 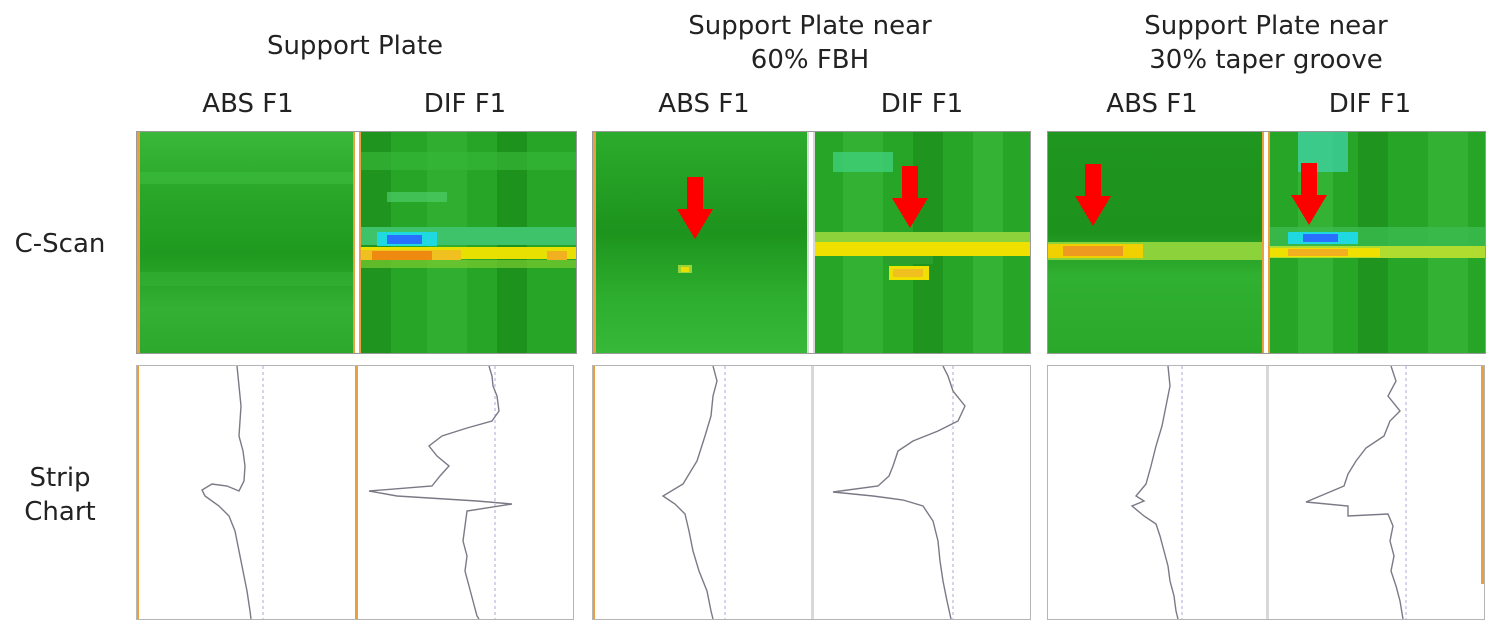 I want to click on panel-3-title-line1: Support Plate near, so click(x=1266, y=26).